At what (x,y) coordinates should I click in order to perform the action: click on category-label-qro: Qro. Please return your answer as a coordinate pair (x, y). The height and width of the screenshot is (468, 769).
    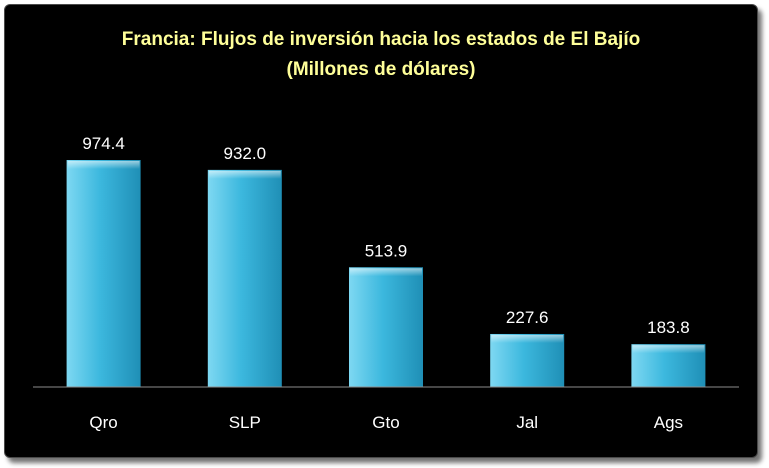
    Looking at the image, I should click on (103, 422).